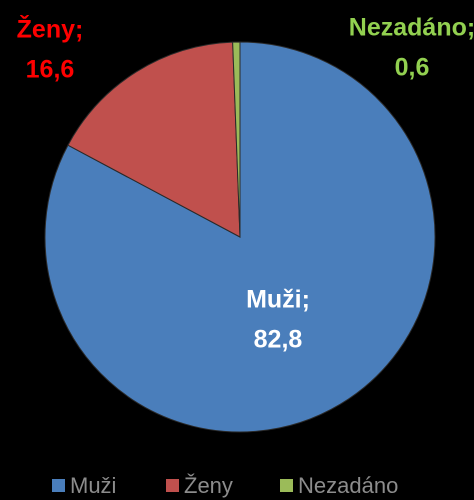  Describe the element at coordinates (348, 485) in the screenshot. I see `legend-label: Nezadáno` at that location.